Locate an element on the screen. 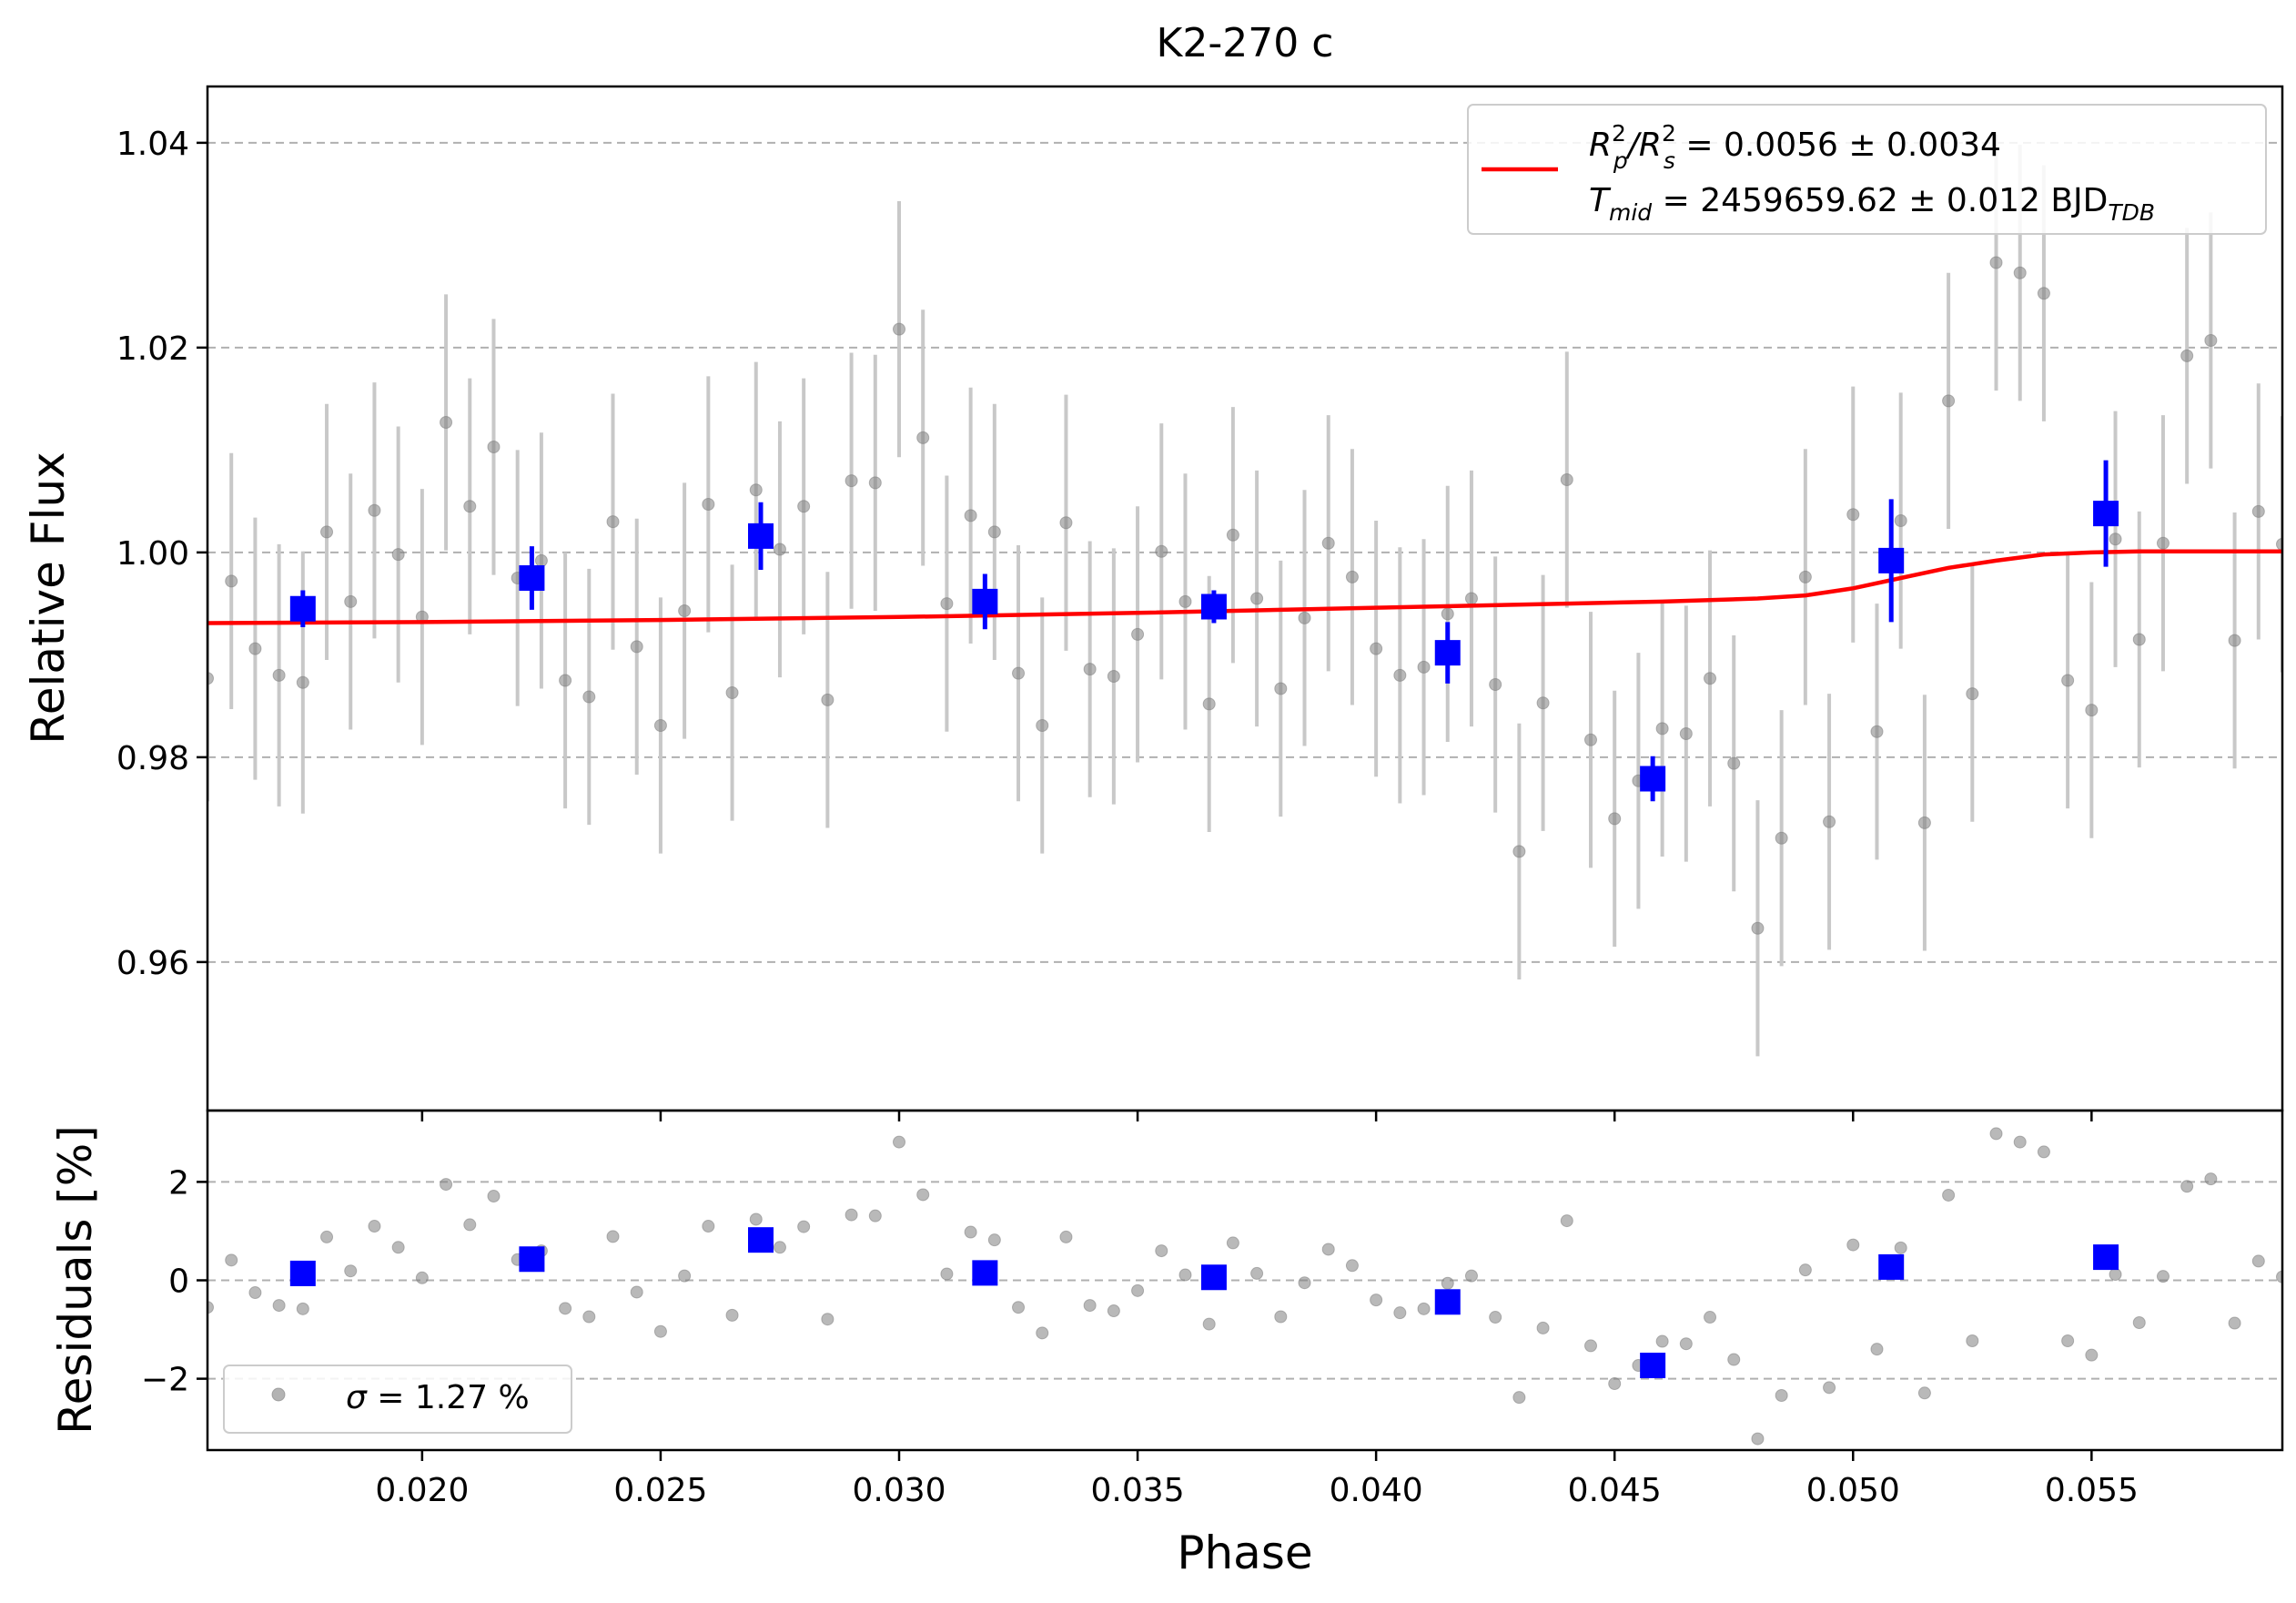 Image resolution: width=2296 pixels, height=1603 pixels. residuals-ytick-label: 0 is located at coordinates (178, 1282).